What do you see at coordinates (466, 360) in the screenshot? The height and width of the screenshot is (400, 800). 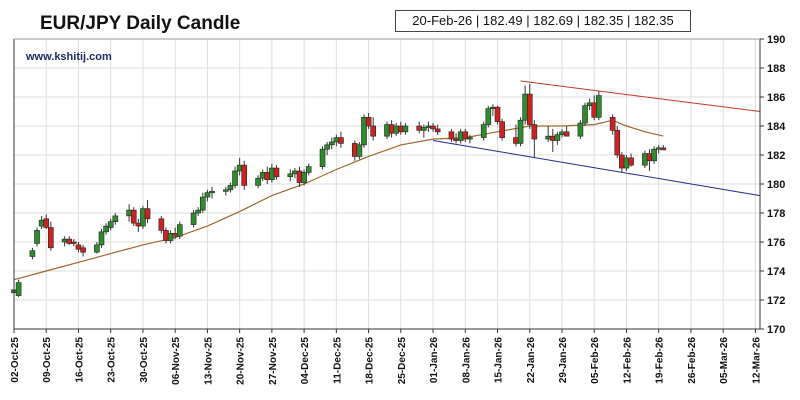 I see `x-tick-label: 08-Jan-26` at bounding box center [466, 360].